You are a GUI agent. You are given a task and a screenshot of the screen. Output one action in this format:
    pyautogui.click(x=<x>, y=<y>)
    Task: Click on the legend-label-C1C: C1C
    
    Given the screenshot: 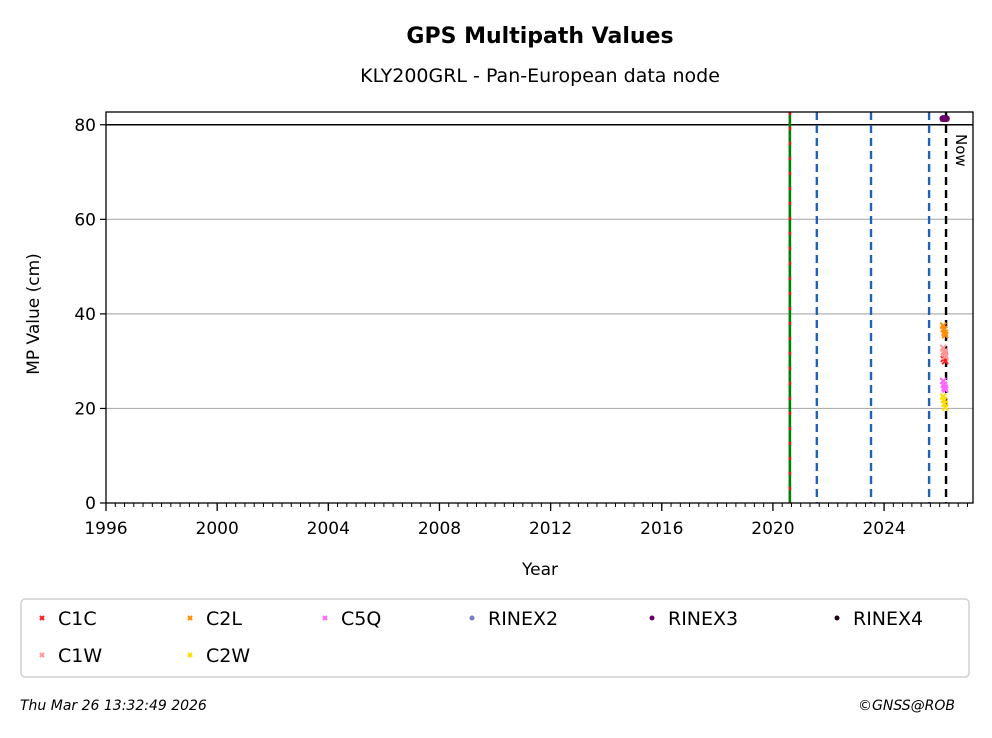 What is the action you would take?
    pyautogui.click(x=77, y=619)
    